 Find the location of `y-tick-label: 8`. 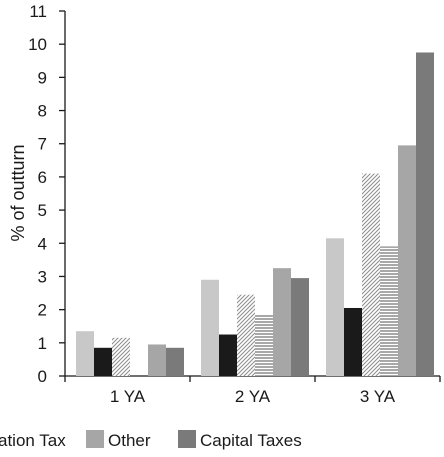

y-tick-label: 8 is located at coordinates (42, 111).